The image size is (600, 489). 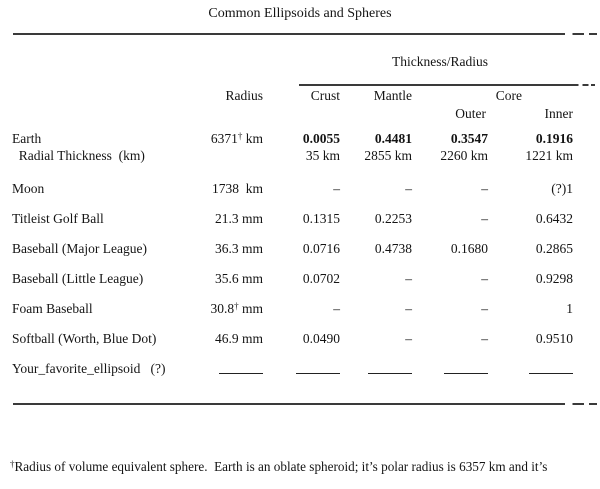 I want to click on mantle-cell: 0.4481, so click(x=393, y=138).